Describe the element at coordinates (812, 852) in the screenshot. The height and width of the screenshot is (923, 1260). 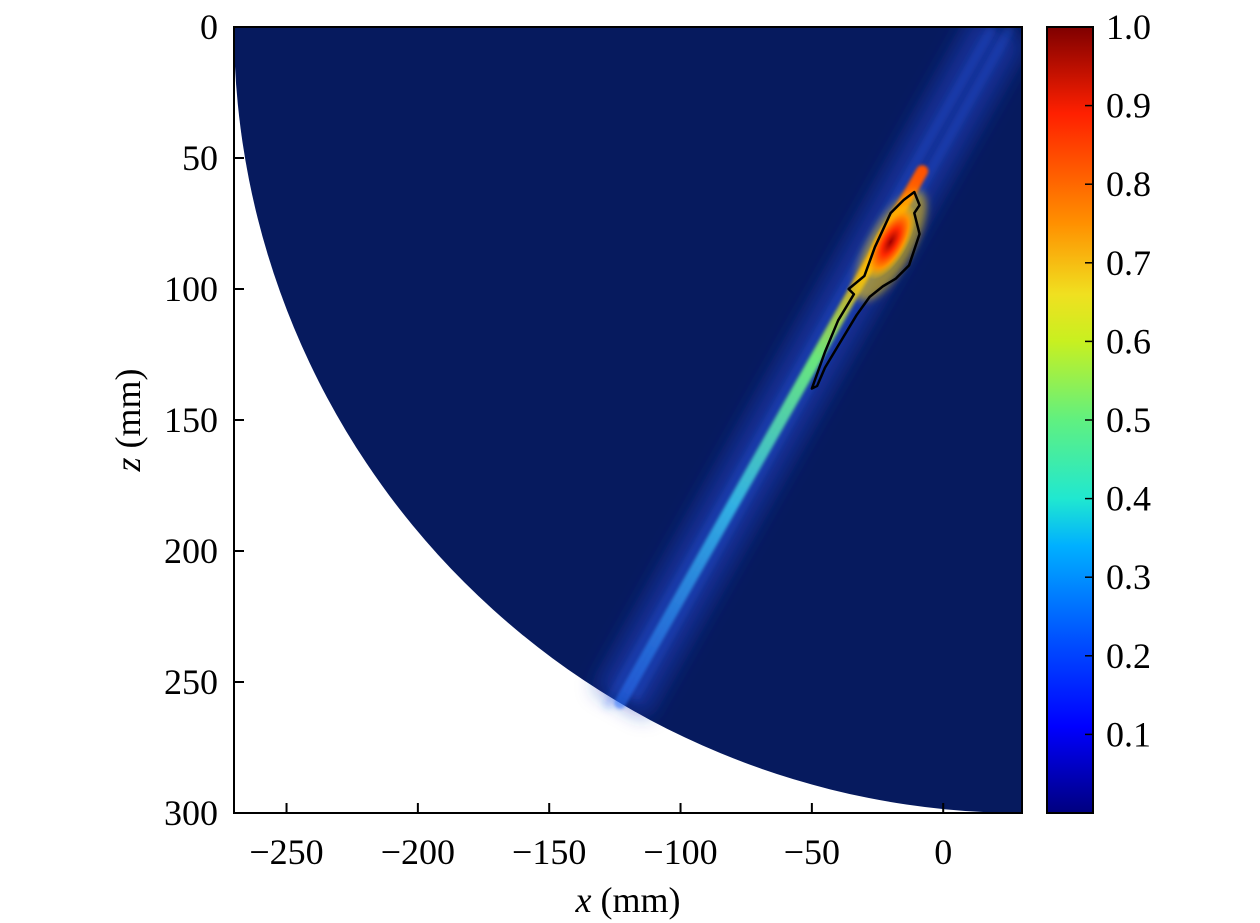
I see `x-tick-label: −50` at that location.